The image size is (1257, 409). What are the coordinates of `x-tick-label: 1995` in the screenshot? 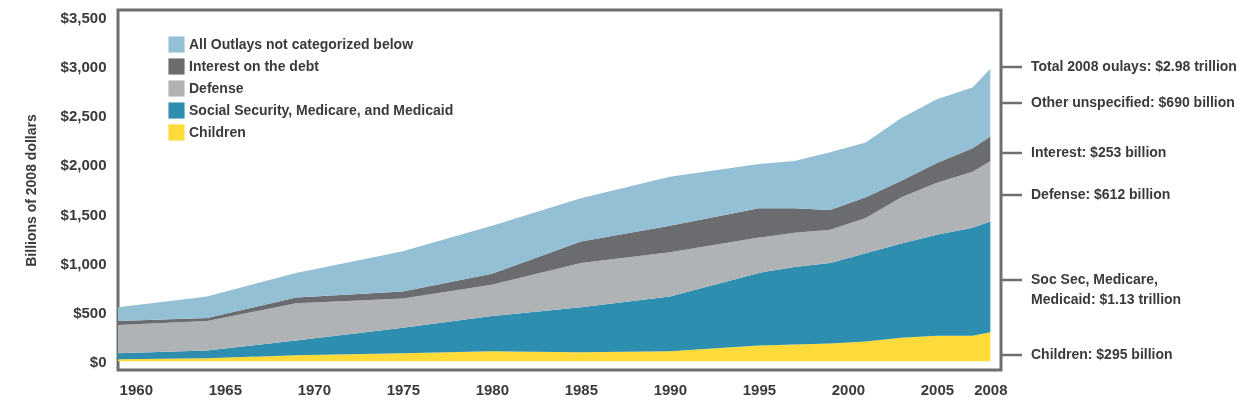 It's located at (759, 389).